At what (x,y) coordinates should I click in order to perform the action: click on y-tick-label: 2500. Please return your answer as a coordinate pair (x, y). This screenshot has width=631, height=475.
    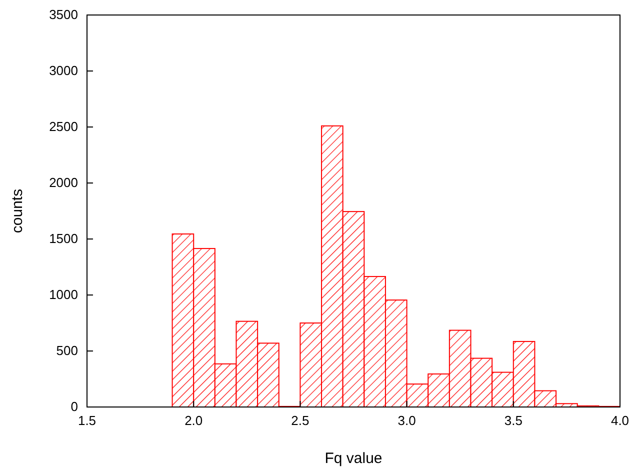
    Looking at the image, I should click on (63, 126).